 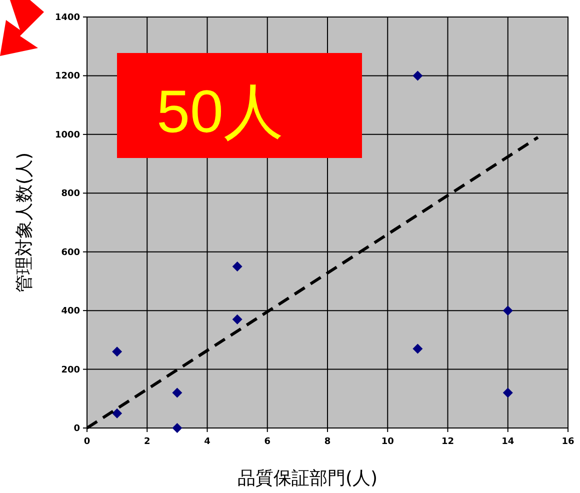 What do you see at coordinates (147, 442) in the screenshot?
I see `x-tick-label: 2` at bounding box center [147, 442].